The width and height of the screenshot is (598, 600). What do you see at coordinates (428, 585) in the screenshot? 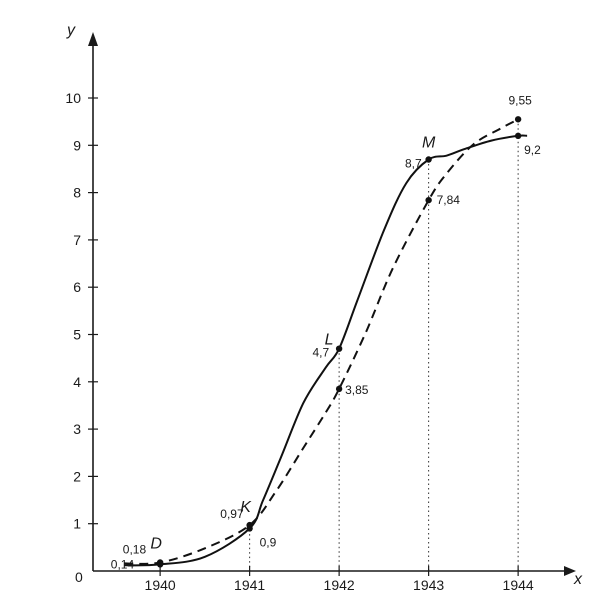
I see `x-tick-label: 1943` at bounding box center [428, 585].